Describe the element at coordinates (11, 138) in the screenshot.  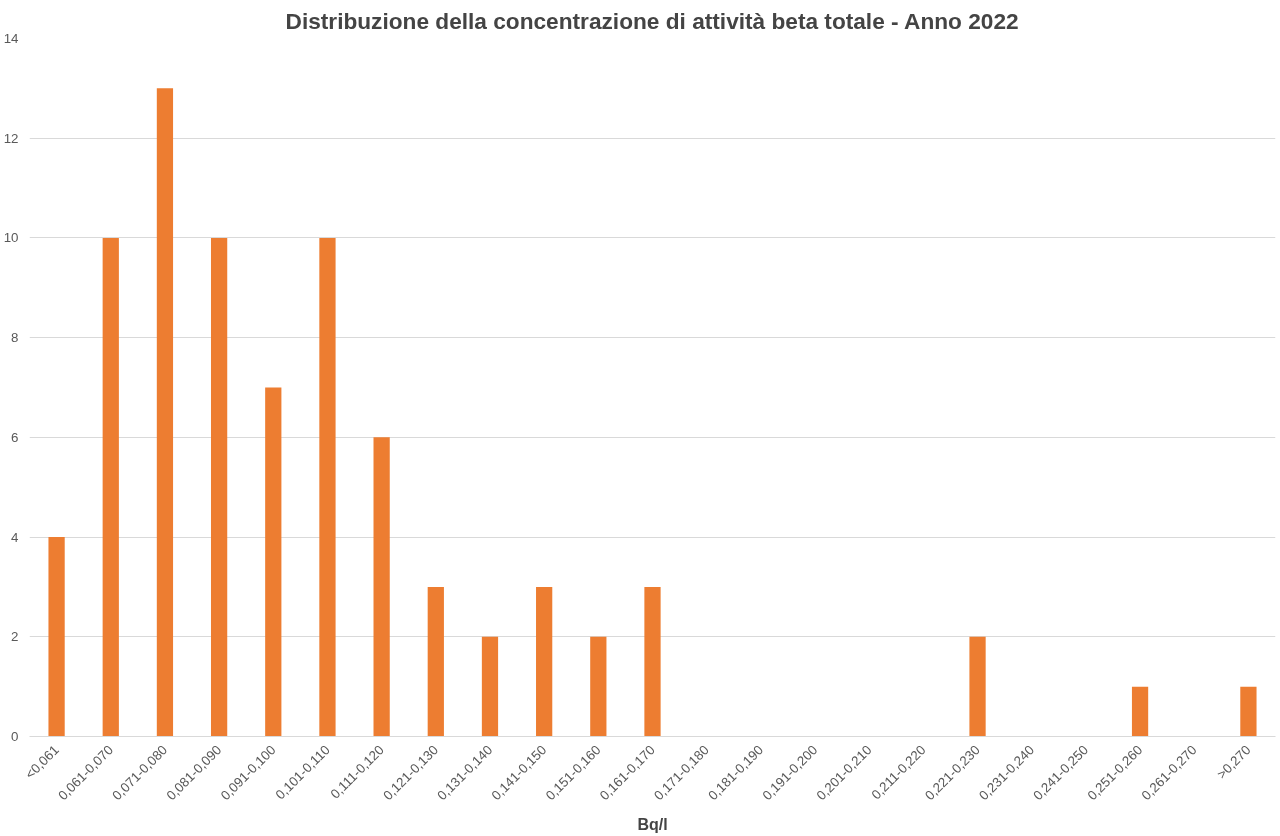
I see `y-tick-label: 12` at that location.